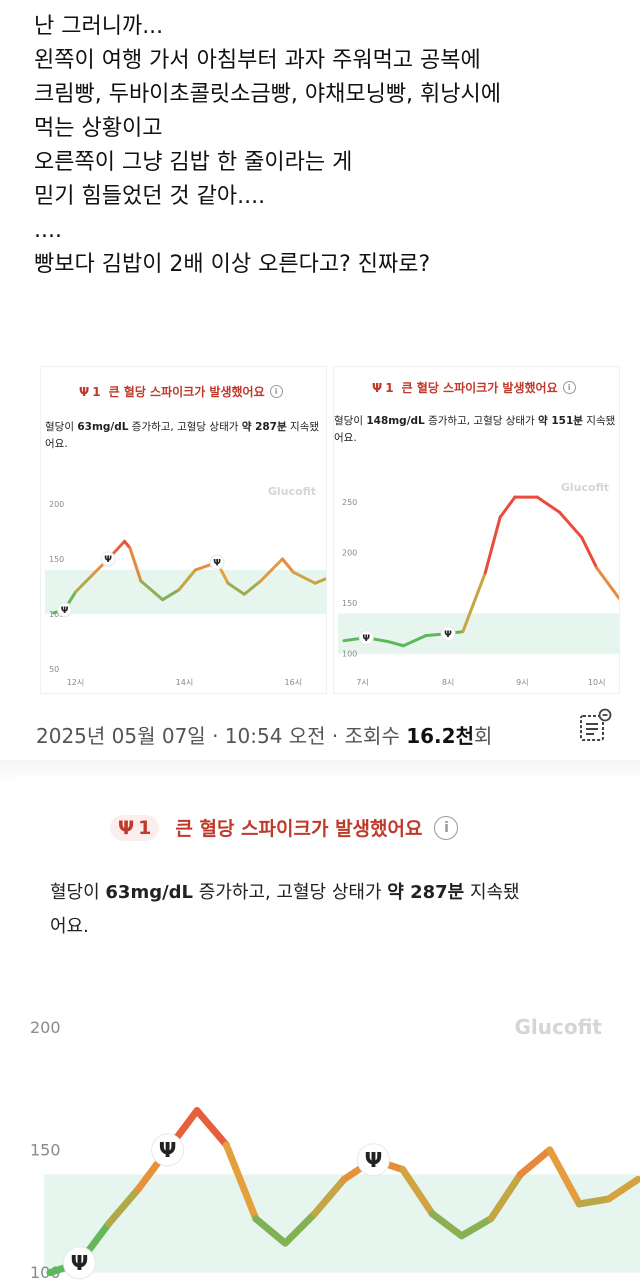 This screenshot has height=1280, width=640. Describe the element at coordinates (362, 682) in the screenshot. I see `x-tick-label: 7시` at that location.